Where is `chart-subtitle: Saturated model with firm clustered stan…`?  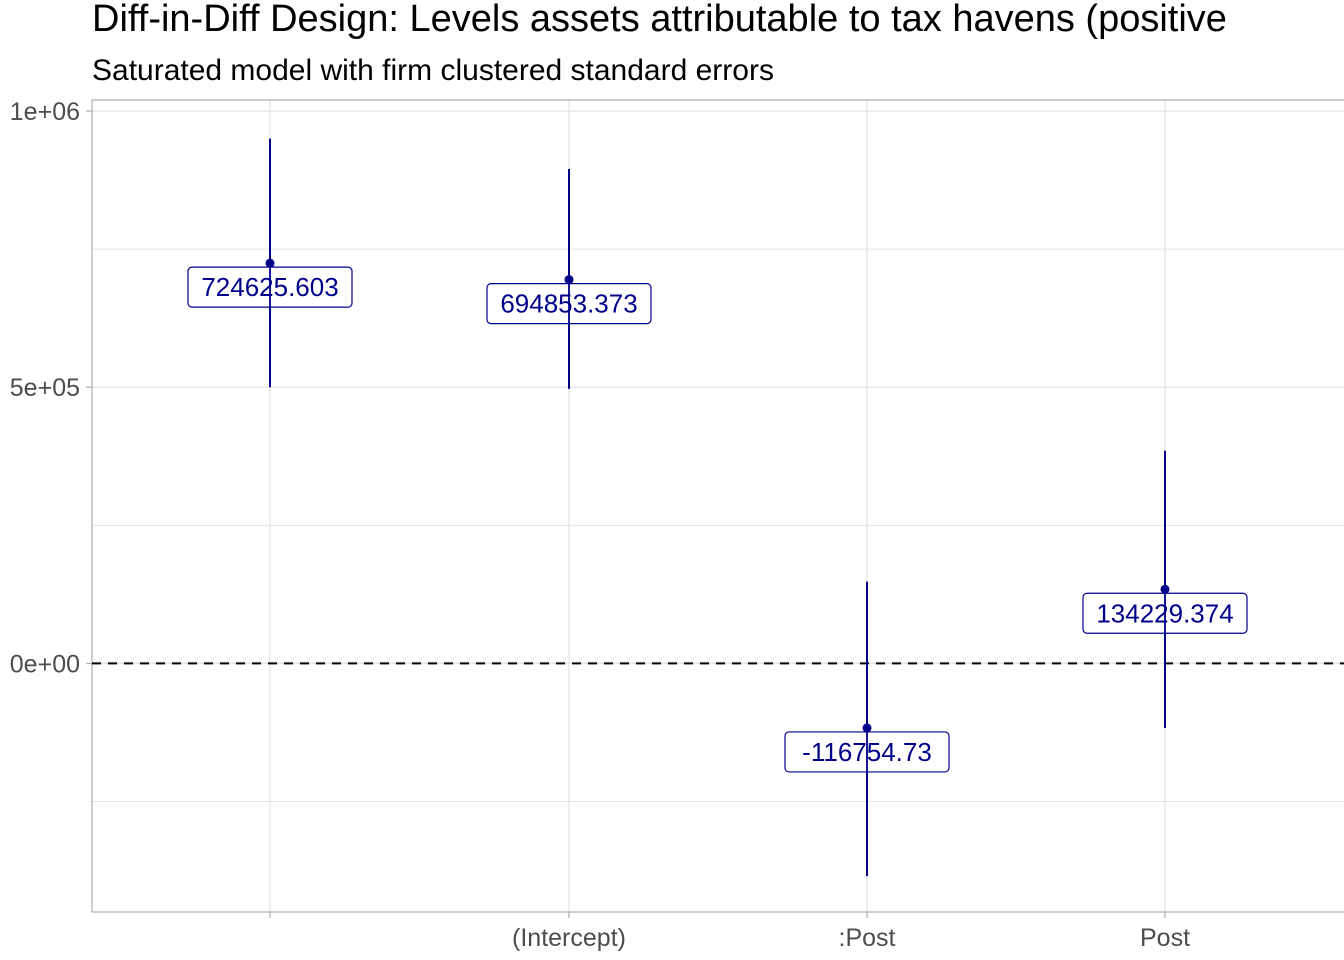
chart-subtitle: Saturated model with firm clustered stan… is located at coordinates (433, 70).